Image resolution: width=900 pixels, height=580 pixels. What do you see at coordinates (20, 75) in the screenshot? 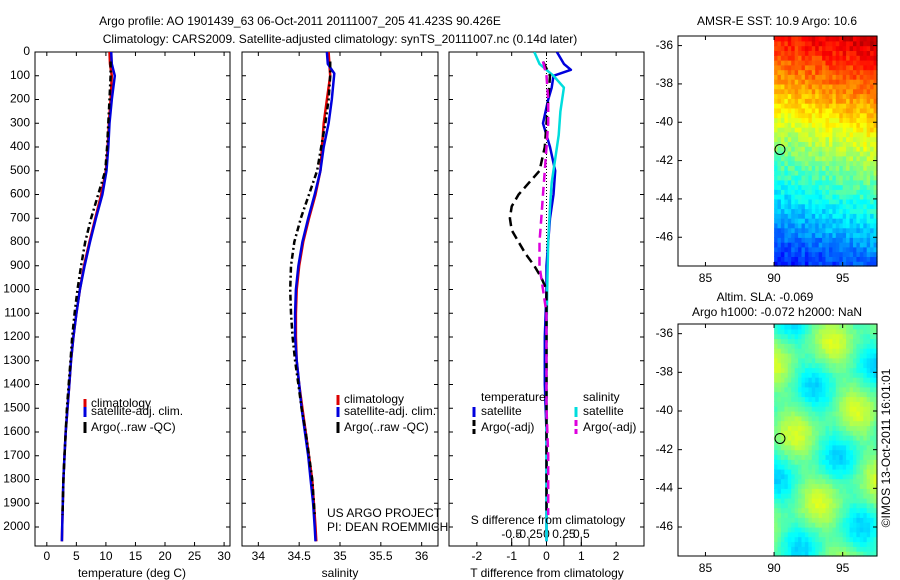
I see `depth-tick-label: 100` at bounding box center [20, 75].